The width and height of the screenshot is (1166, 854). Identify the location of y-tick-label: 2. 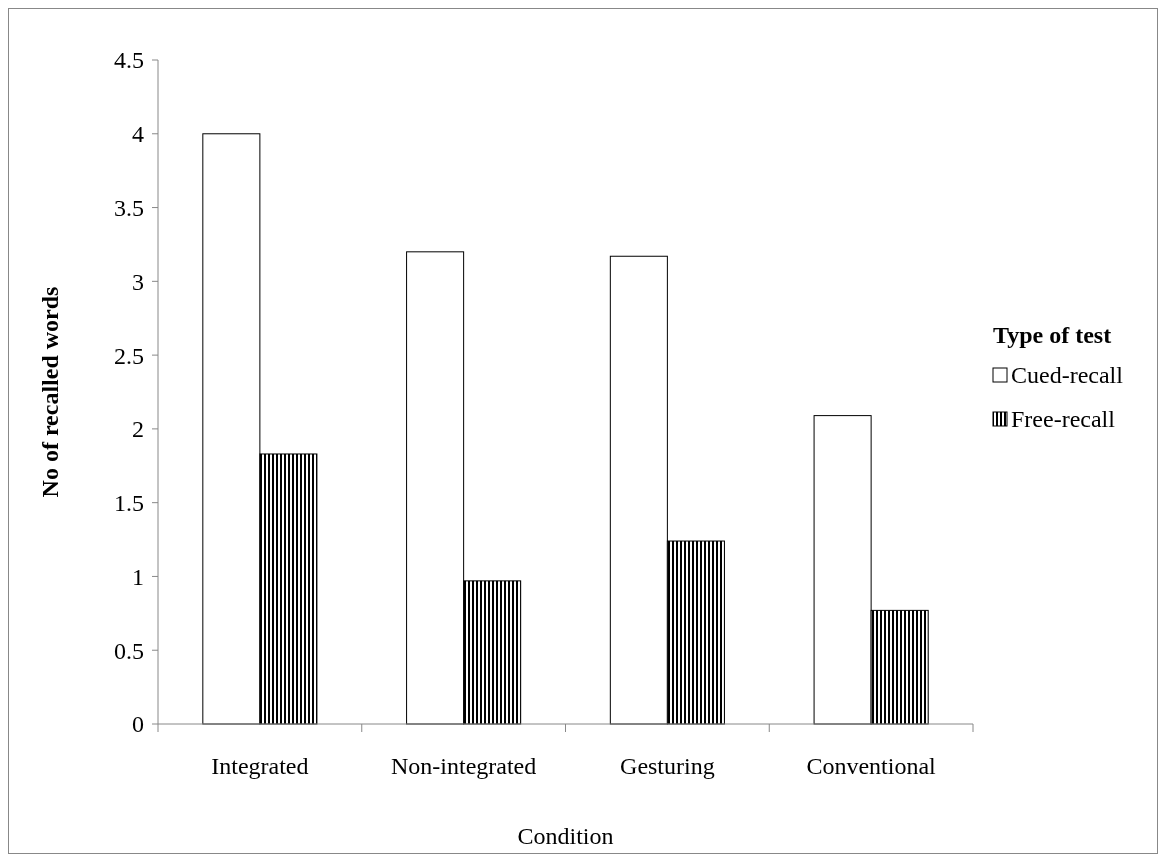
(138, 429).